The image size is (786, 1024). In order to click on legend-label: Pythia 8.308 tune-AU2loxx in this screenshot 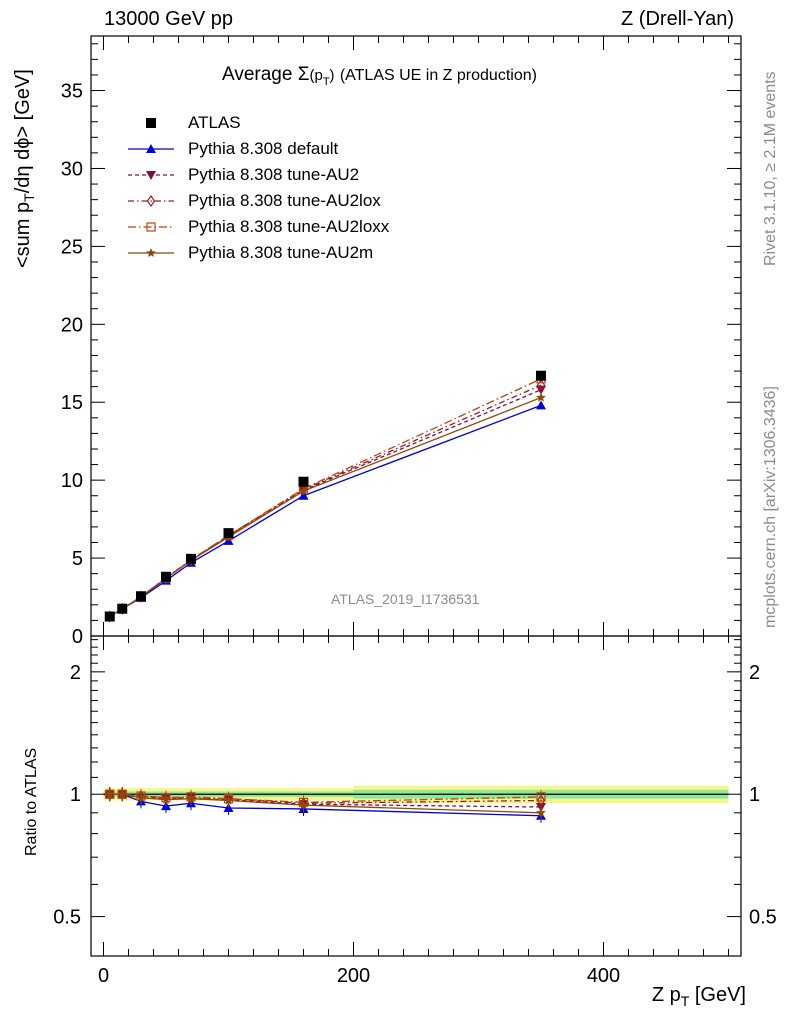, I will do `click(289, 226)`.